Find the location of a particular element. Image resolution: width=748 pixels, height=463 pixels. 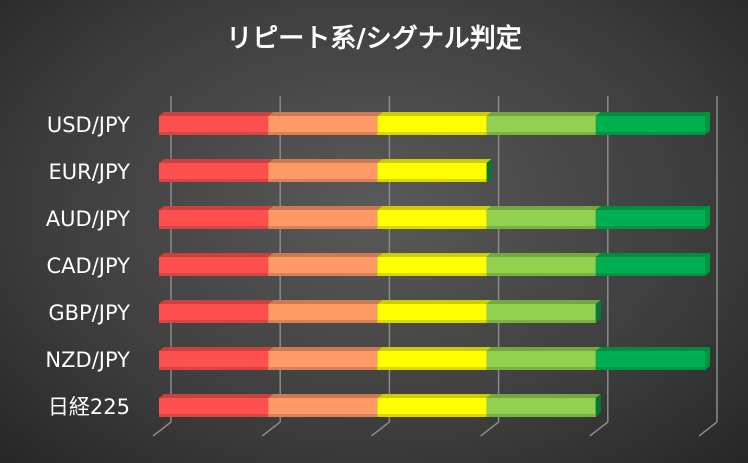

category-label: CAD/JPY is located at coordinates (89, 266).